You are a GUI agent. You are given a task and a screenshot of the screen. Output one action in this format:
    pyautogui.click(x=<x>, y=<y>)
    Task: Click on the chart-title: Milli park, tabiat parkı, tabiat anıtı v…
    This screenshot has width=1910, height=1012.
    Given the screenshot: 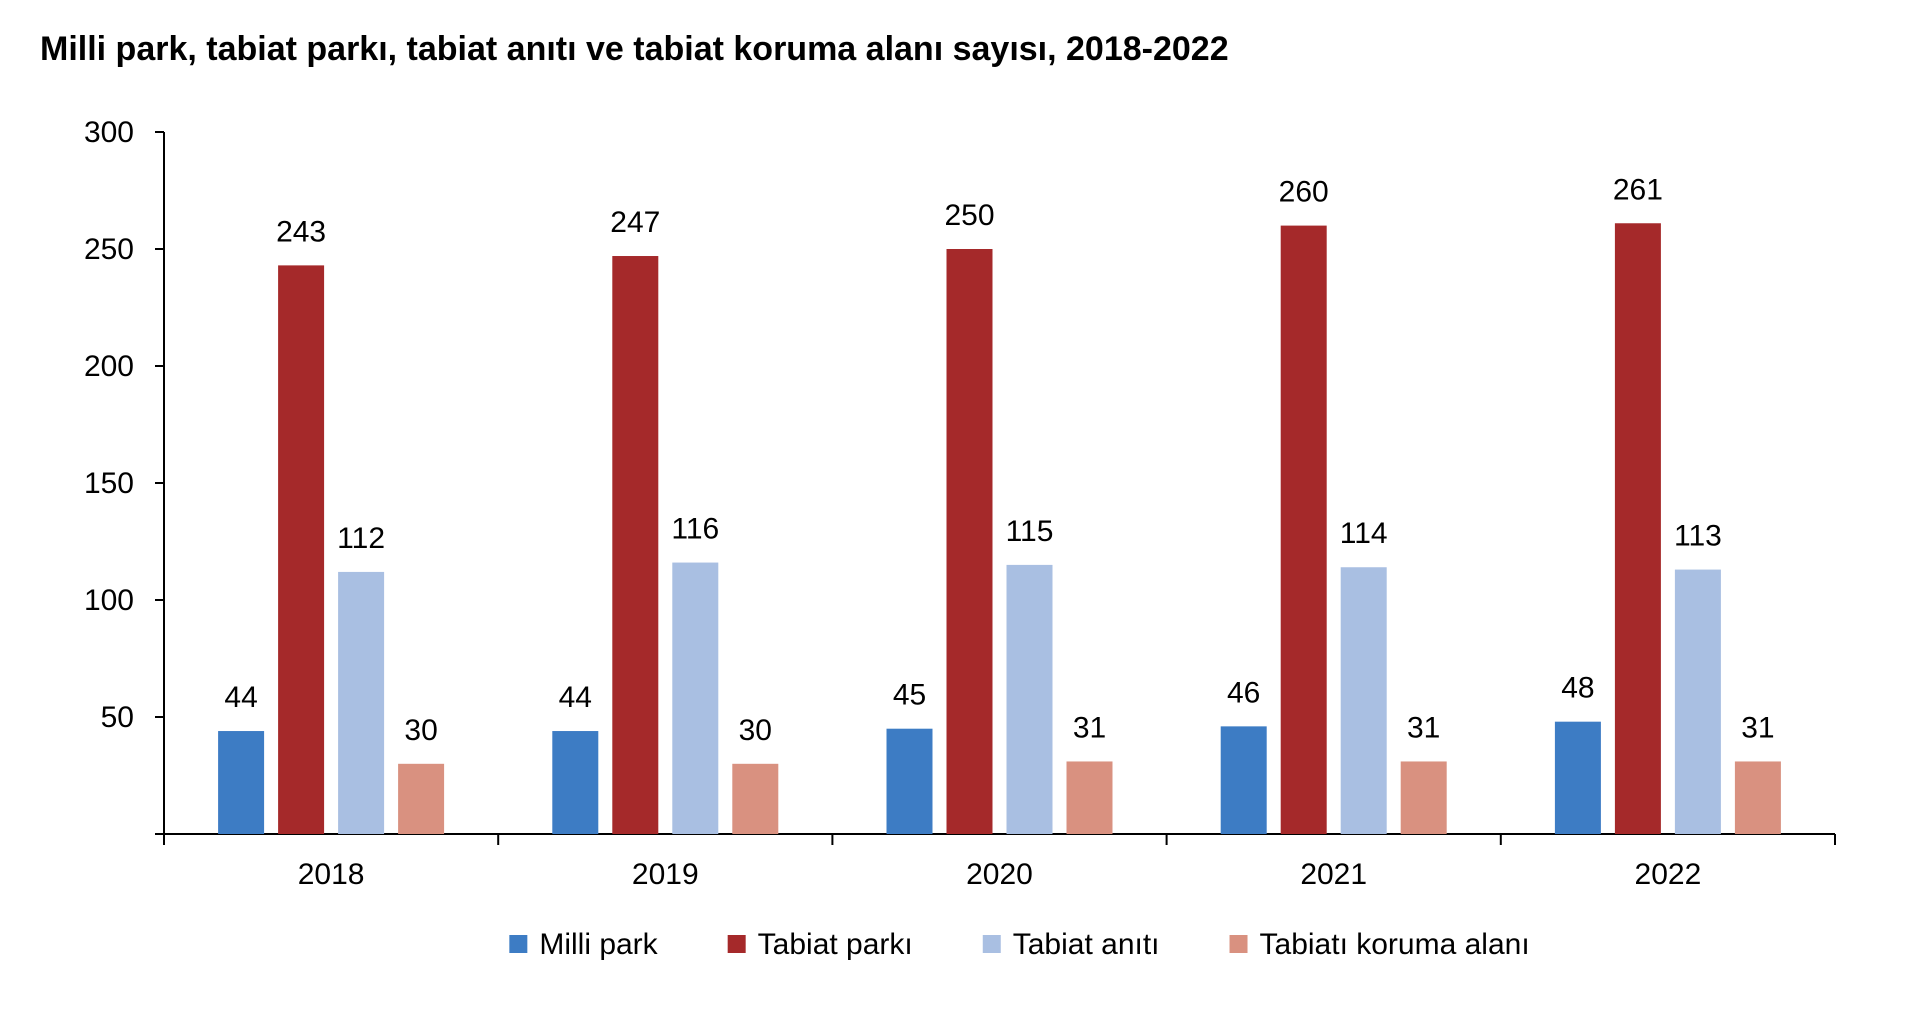 What is the action you would take?
    pyautogui.click(x=634, y=49)
    